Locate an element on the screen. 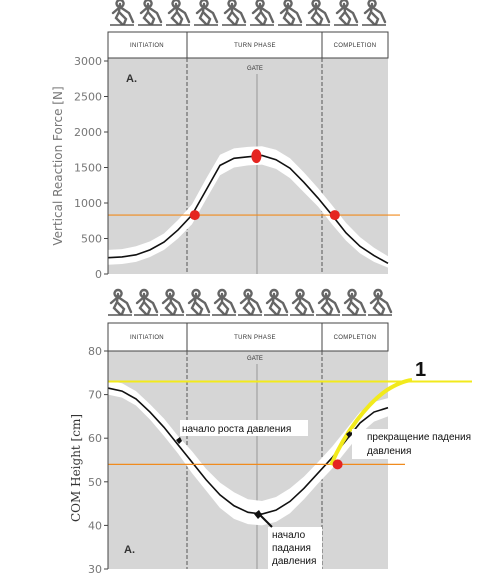 This screenshot has height=581, width=494. force-y-ticks: 0 500 1000 1500 2000 2500 3000 is located at coordinates (91, 168).